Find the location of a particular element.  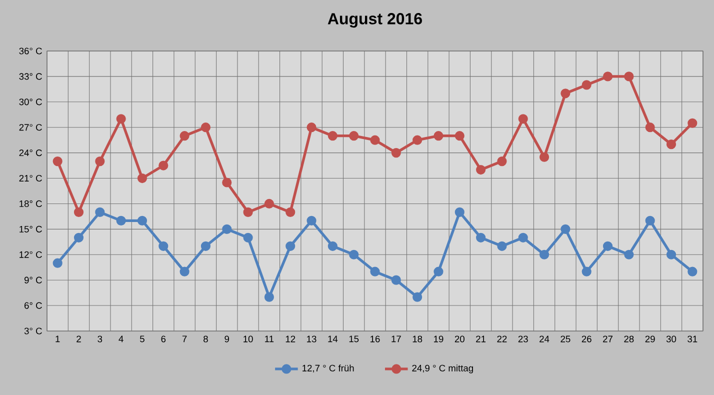

legend-label: 12,7 ° C früh is located at coordinates (328, 368).